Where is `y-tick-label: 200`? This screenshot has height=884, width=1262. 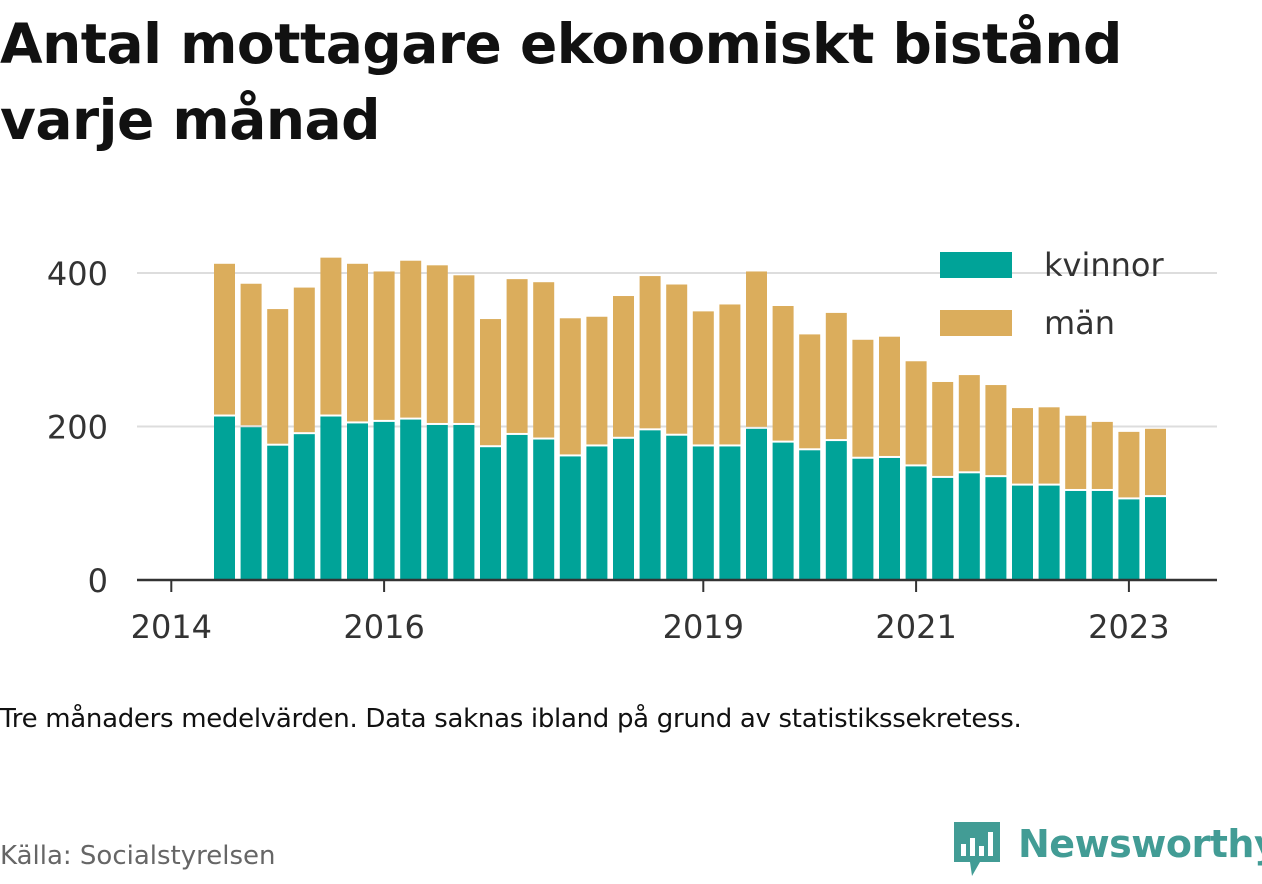 y-tick-label: 200 is located at coordinates (77, 428).